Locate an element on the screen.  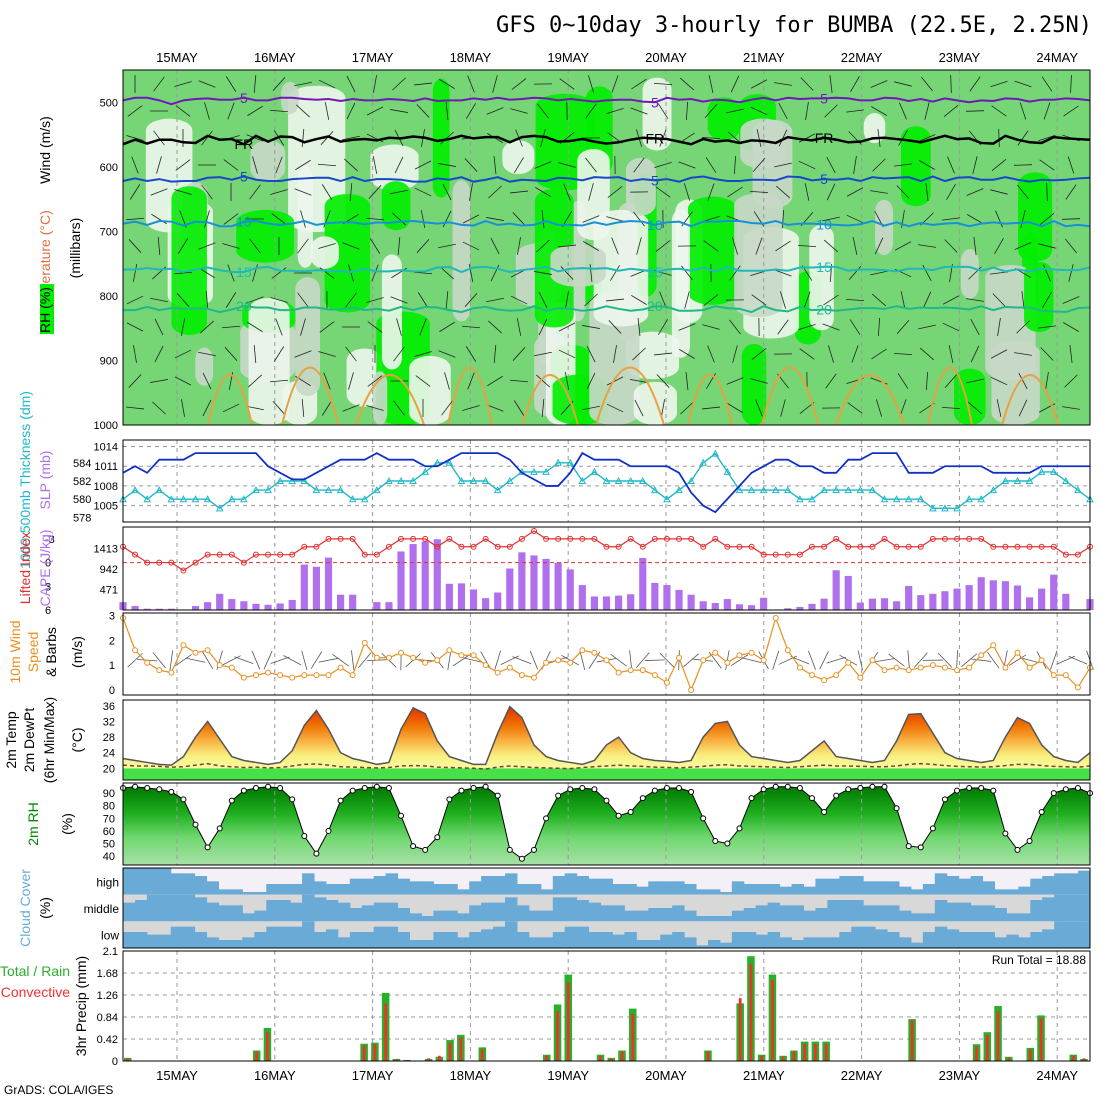
day-label-top: 16MAY is located at coordinates (275, 57).